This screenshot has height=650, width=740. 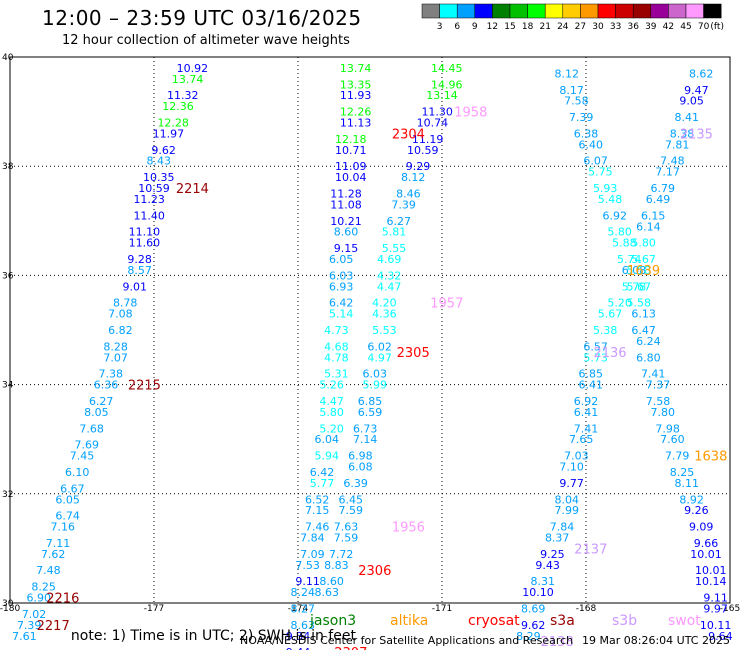 I want to click on pass-time-label: 2135, so click(x=696, y=134).